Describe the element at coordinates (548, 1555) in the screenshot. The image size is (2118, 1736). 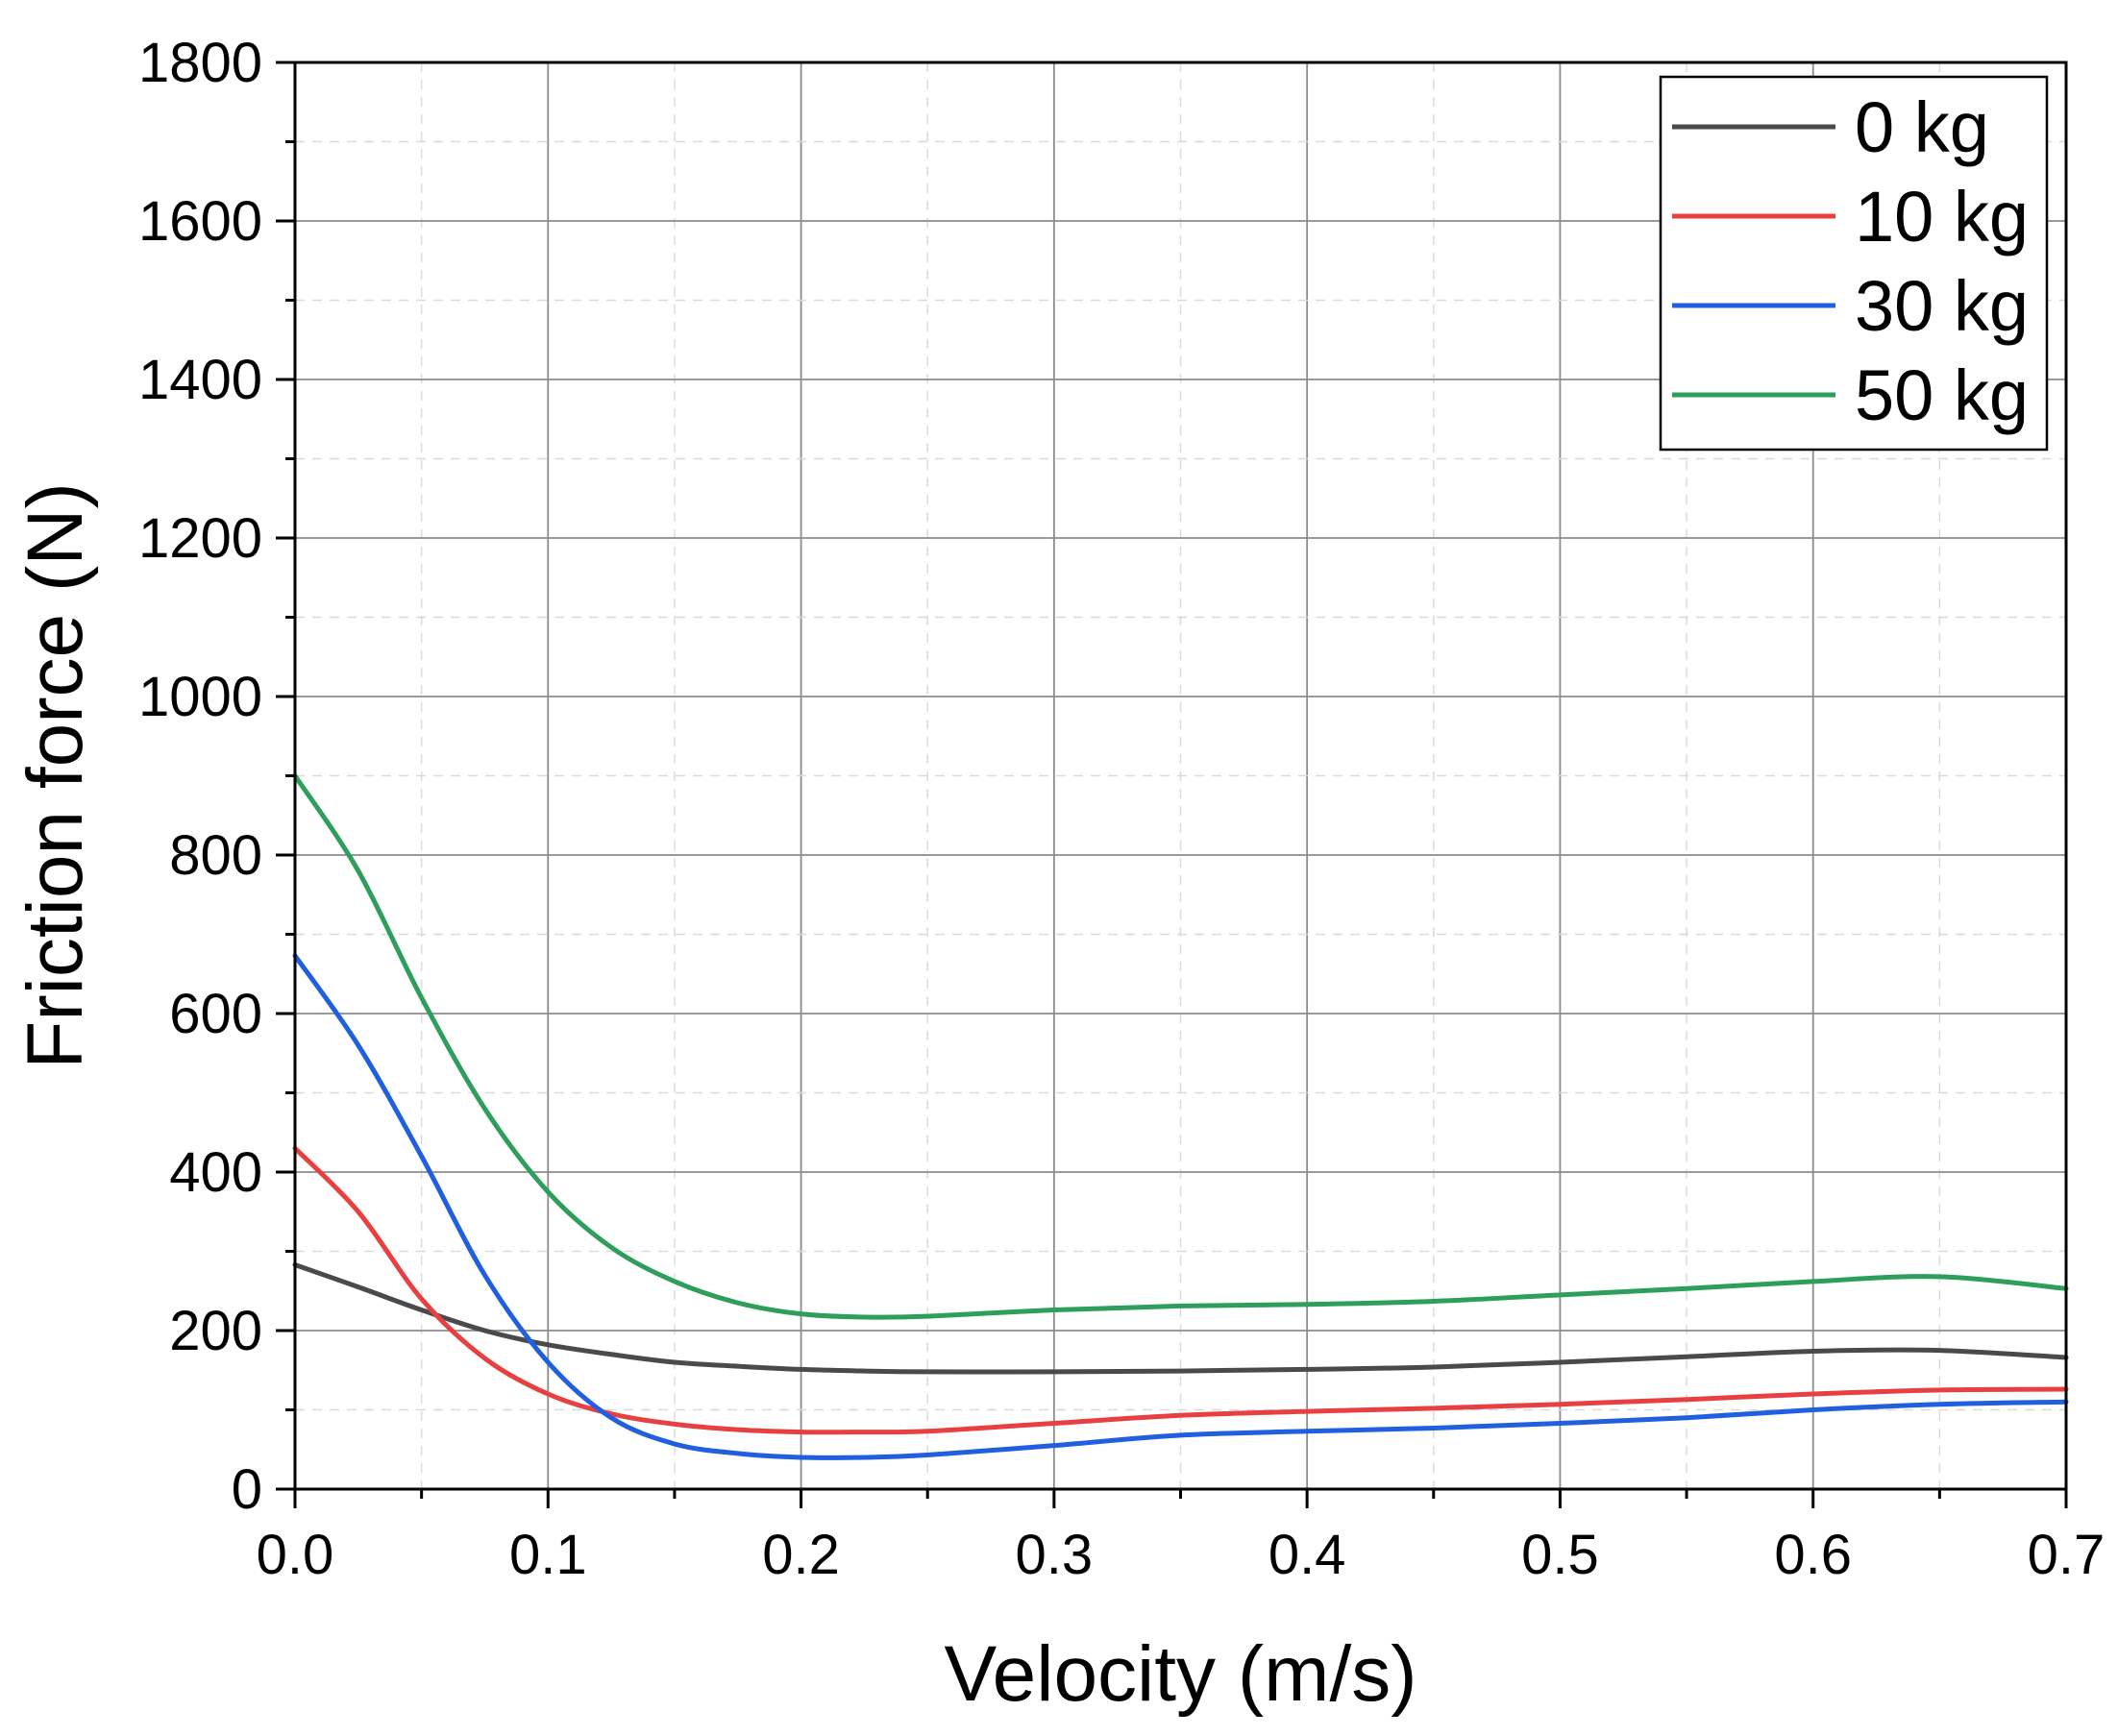
I see `x-tick-label: 0.1` at that location.